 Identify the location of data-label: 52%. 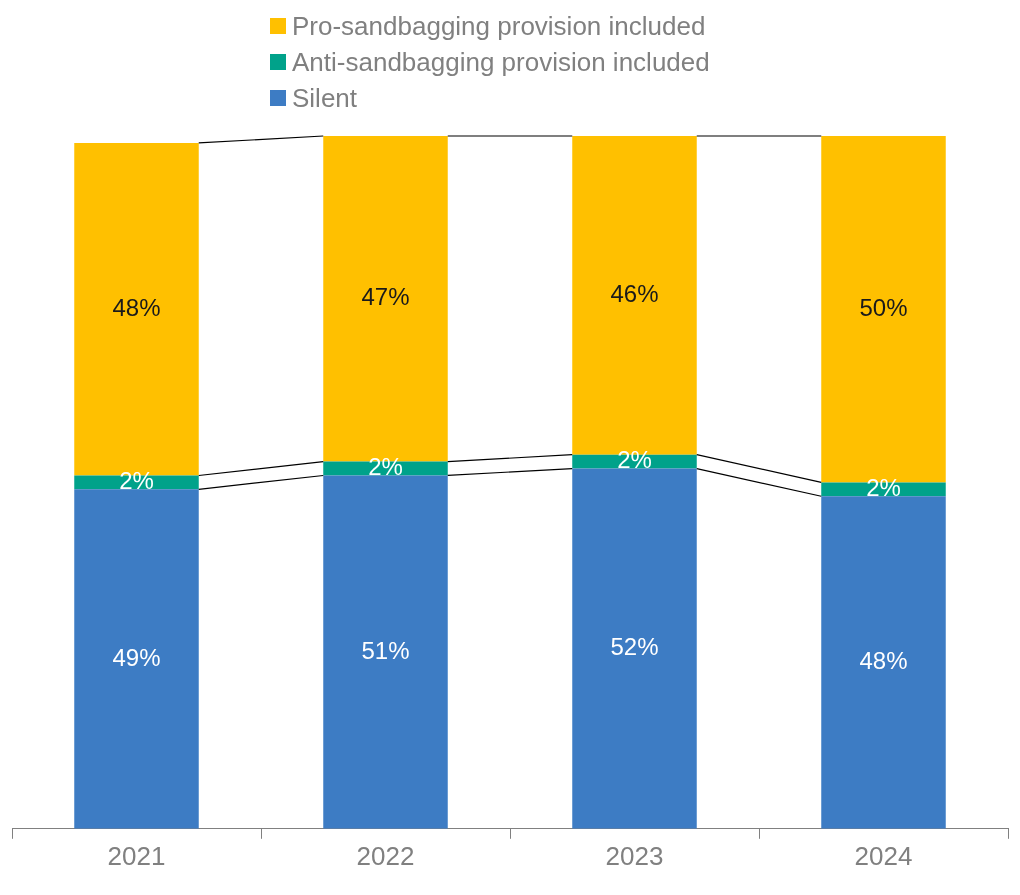
(634, 647).